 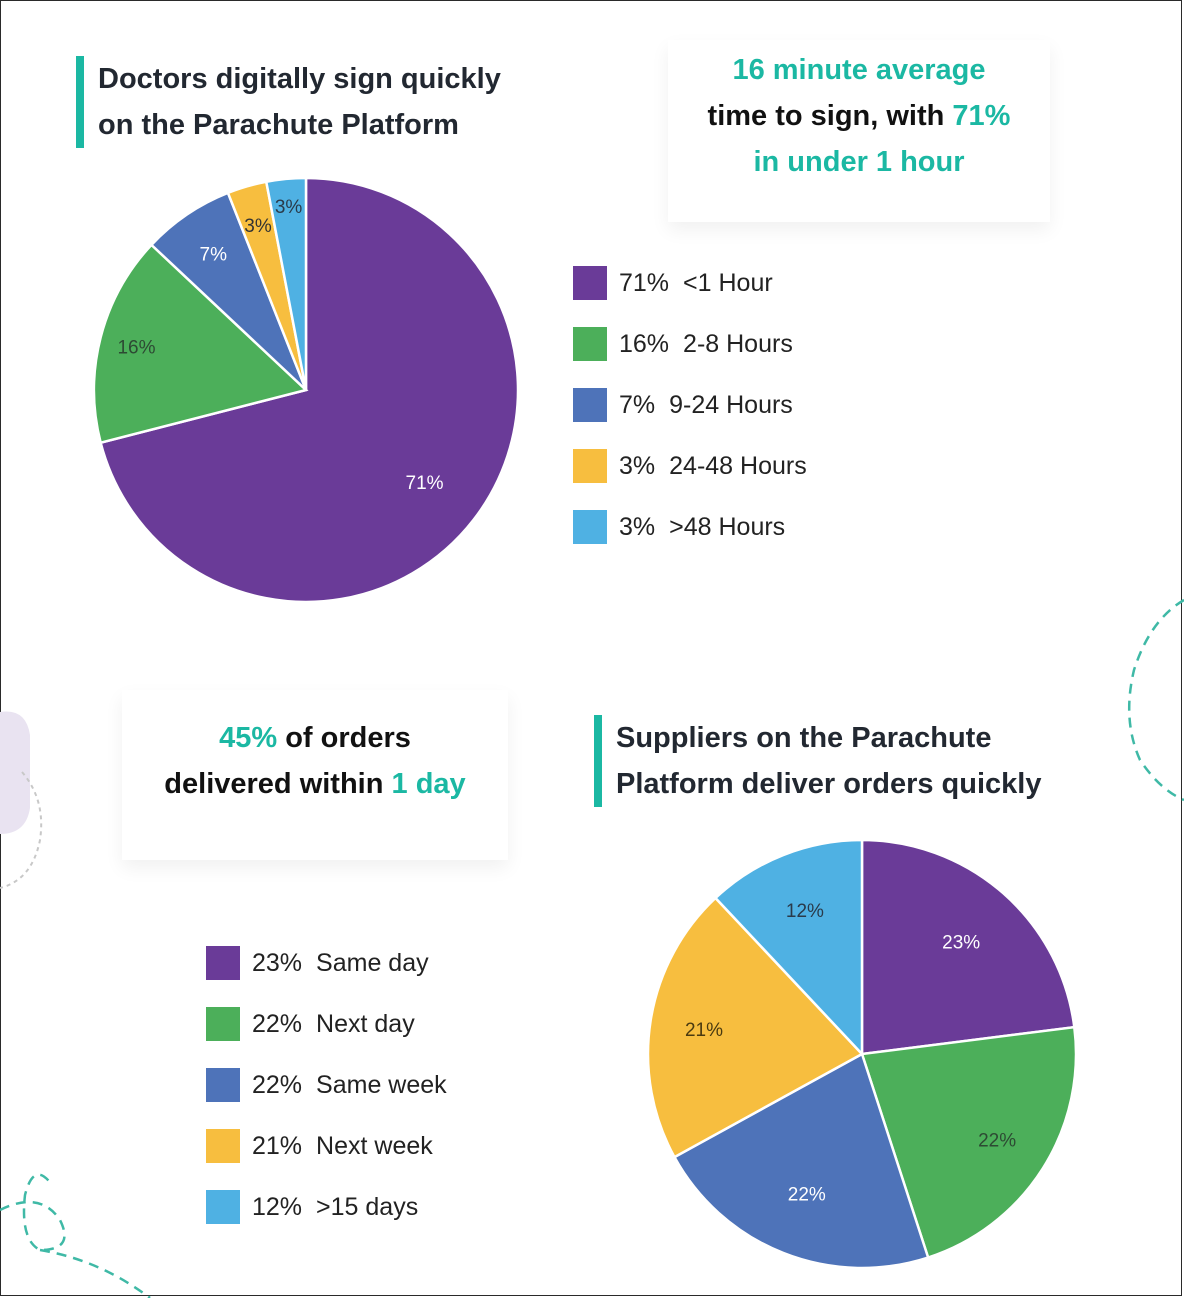 I want to click on legend-percent: 23%, so click(x=277, y=963).